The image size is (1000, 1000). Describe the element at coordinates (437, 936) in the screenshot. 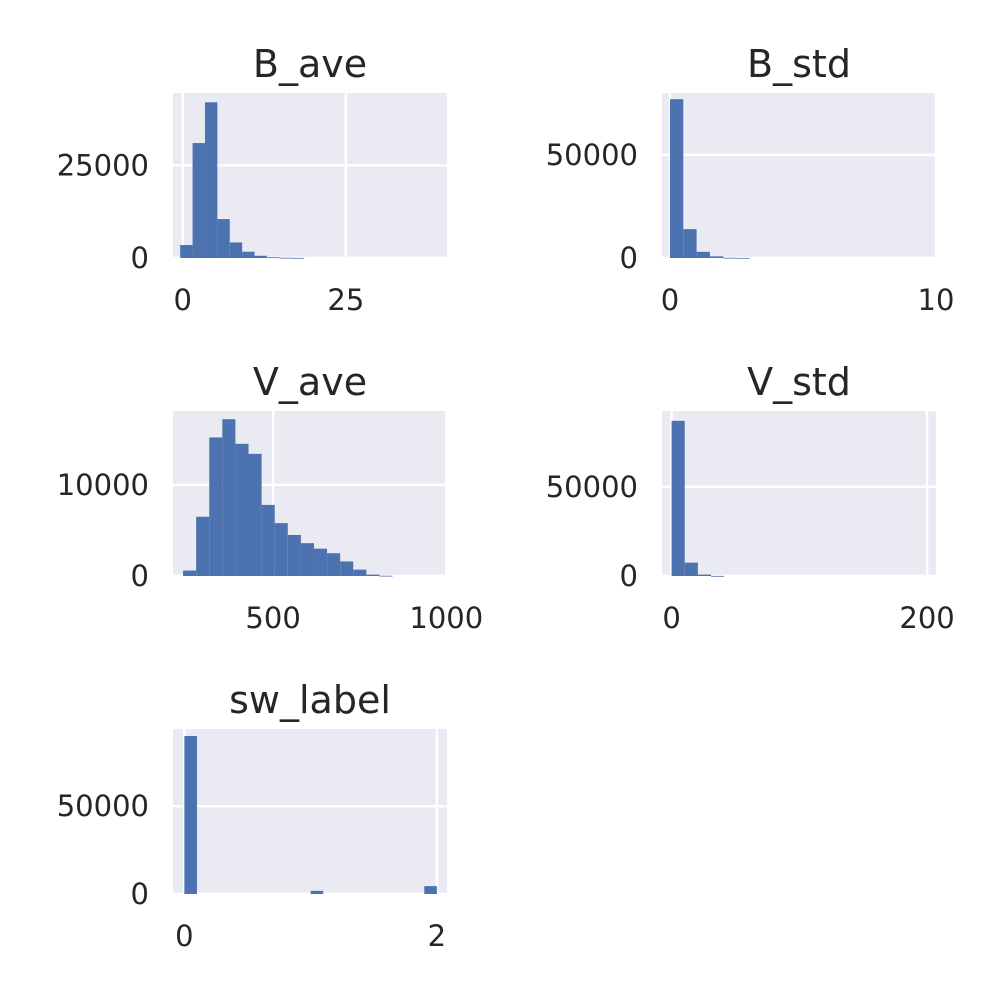

I see `x-tick-label: 2` at that location.